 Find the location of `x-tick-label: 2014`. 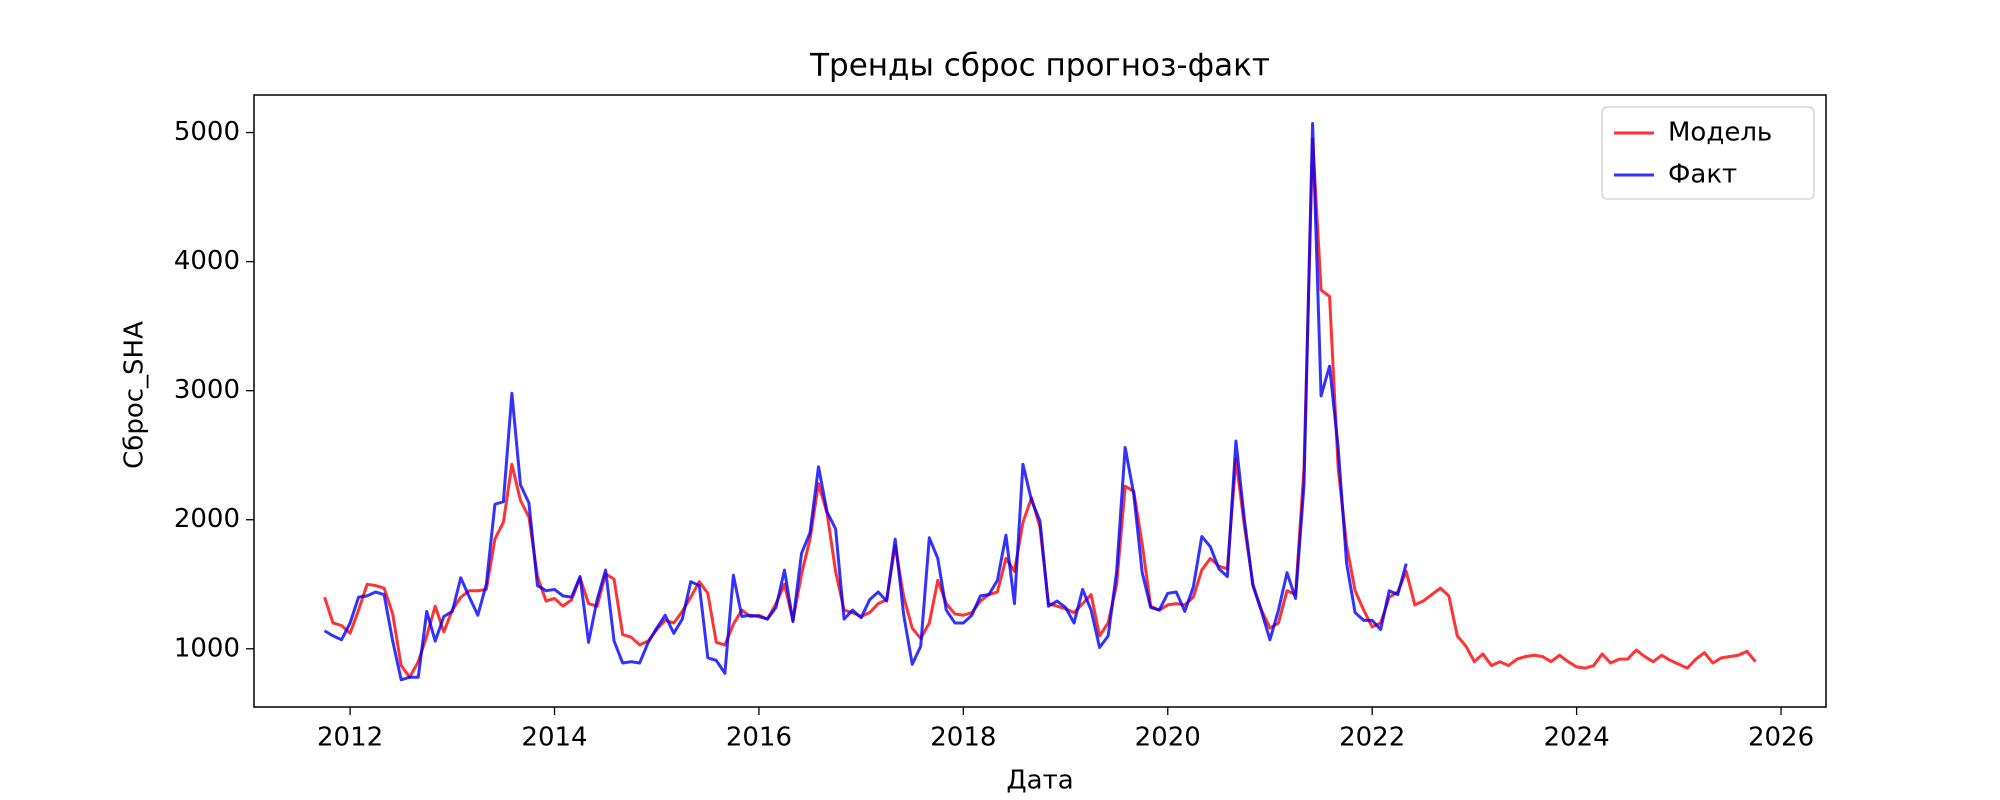

x-tick-label: 2014 is located at coordinates (554, 738).